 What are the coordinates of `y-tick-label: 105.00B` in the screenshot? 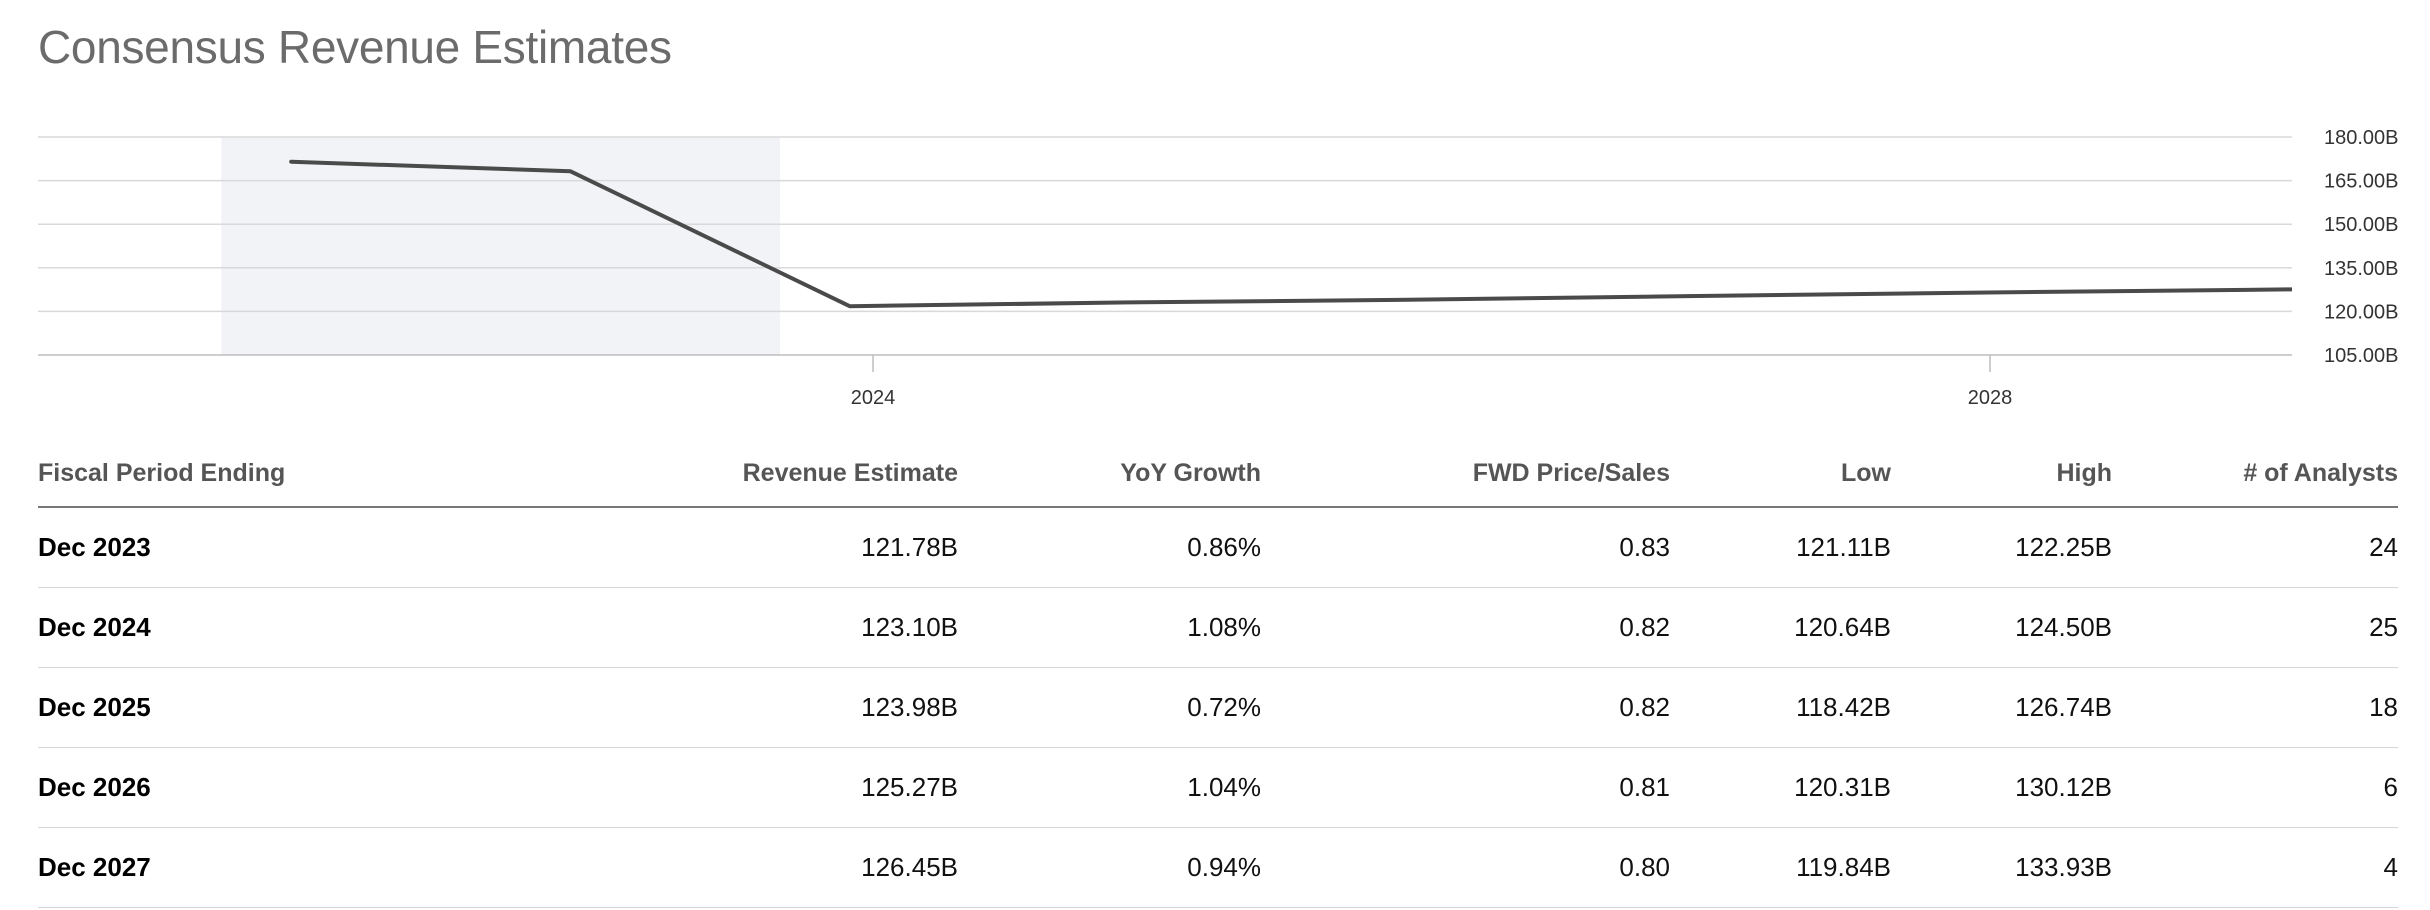 It's located at (2361, 356).